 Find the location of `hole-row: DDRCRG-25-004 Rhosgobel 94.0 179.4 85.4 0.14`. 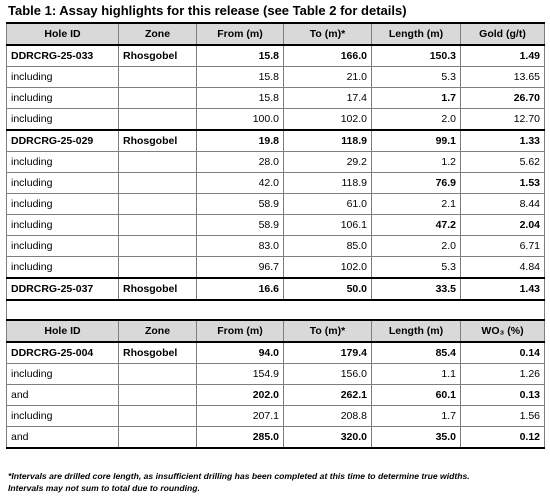

hole-row: DDRCRG-25-004 Rhosgobel 94.0 179.4 85.4 0.14 is located at coordinates (275, 352).